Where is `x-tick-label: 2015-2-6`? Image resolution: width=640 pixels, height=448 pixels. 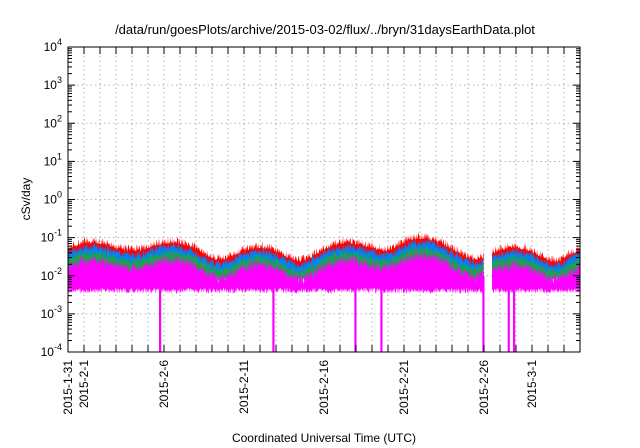 x-tick-label: 2015-2-6 is located at coordinates (164, 384).